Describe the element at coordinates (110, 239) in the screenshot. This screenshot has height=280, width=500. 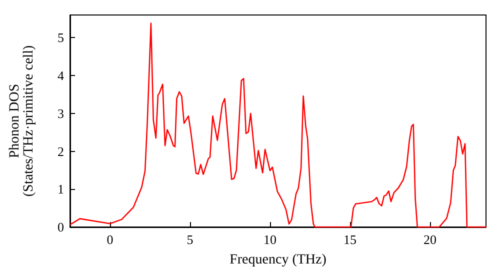
I see `x-tick-label: 0` at that location.